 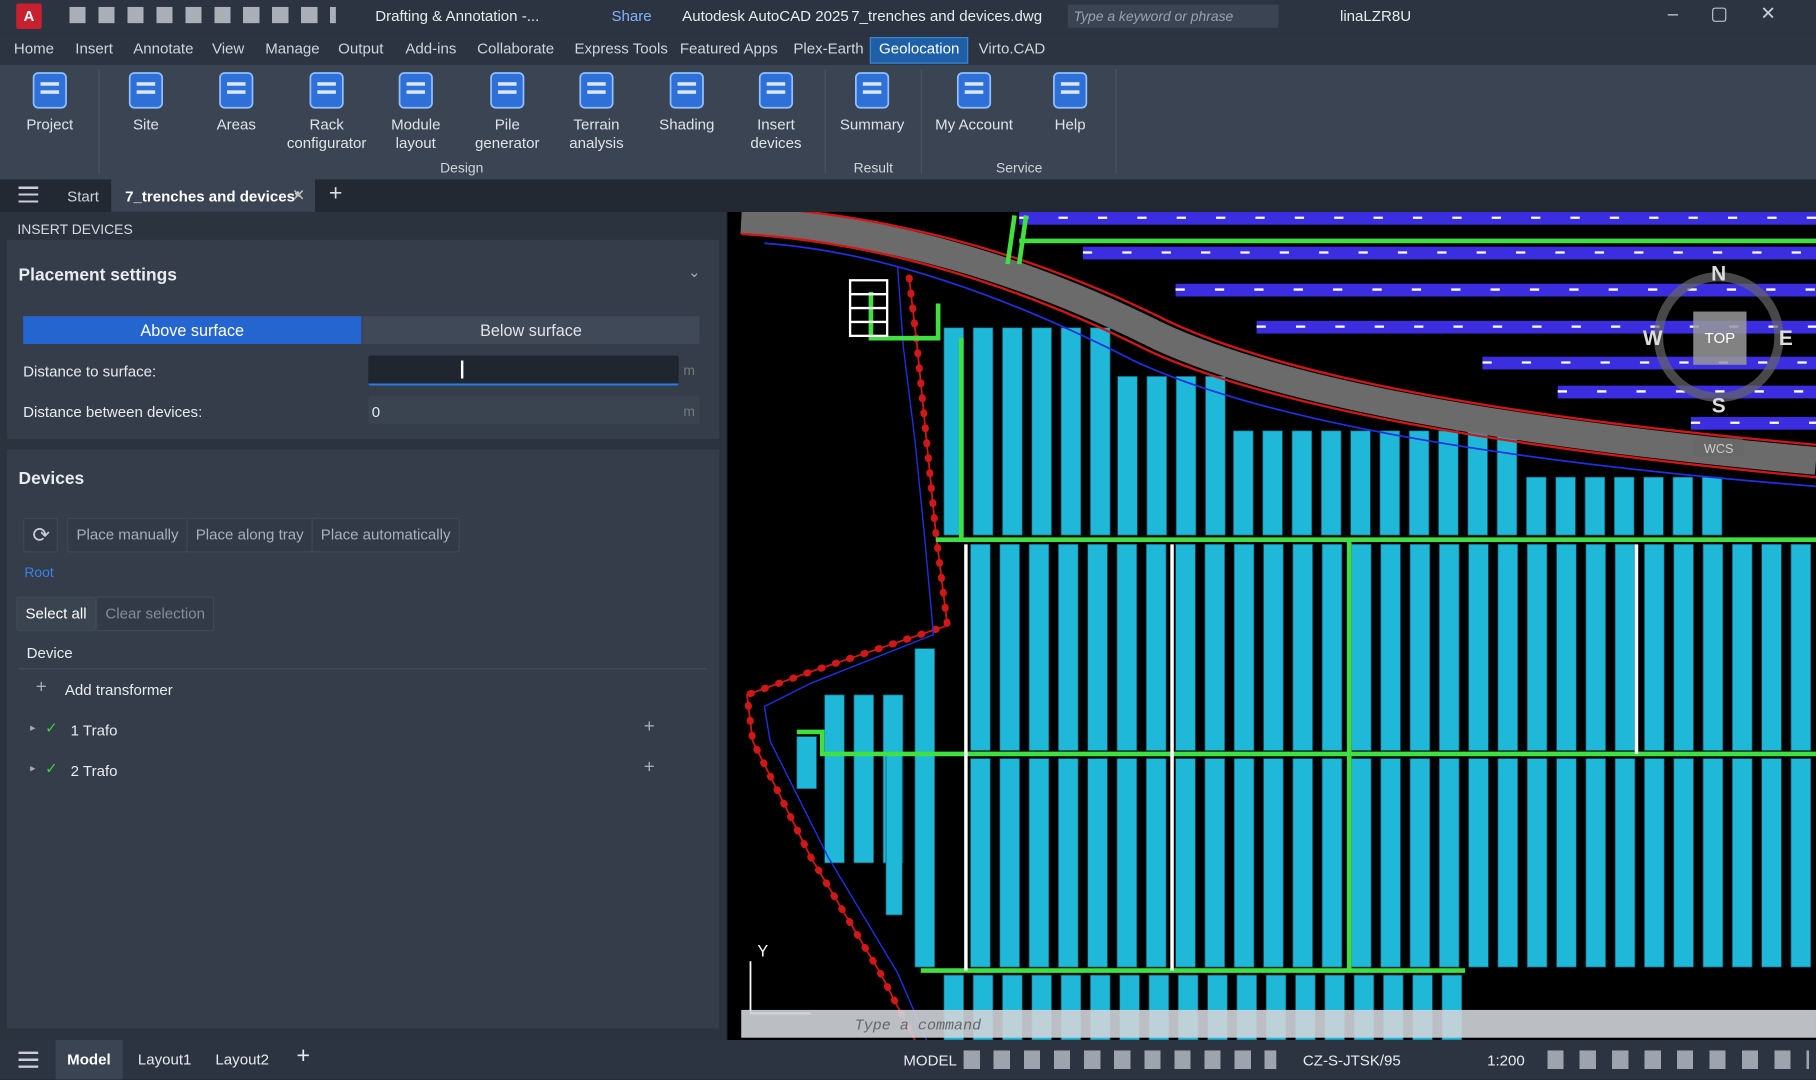 What do you see at coordinates (50, 101) in the screenshot?
I see `ribbon-button: Project` at bounding box center [50, 101].